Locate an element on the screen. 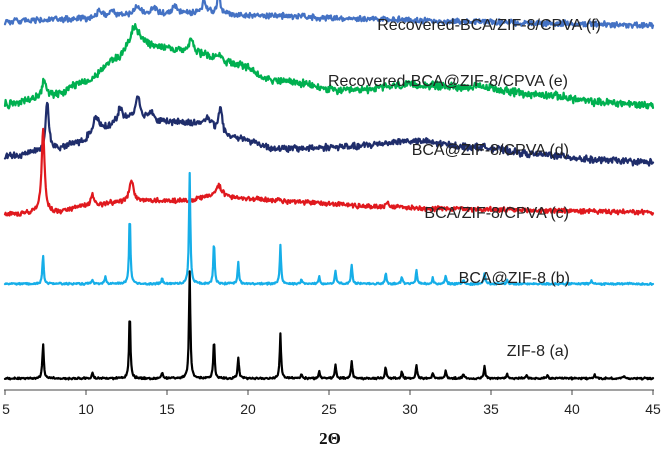  x-tick-label: 45 is located at coordinates (653, 409).